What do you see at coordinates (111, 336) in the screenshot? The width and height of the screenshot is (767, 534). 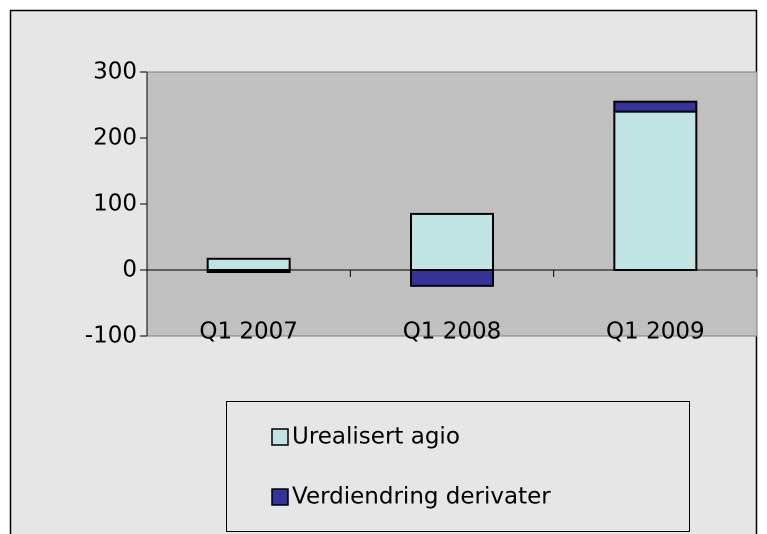 I see `y-tick-label: -100` at bounding box center [111, 336].